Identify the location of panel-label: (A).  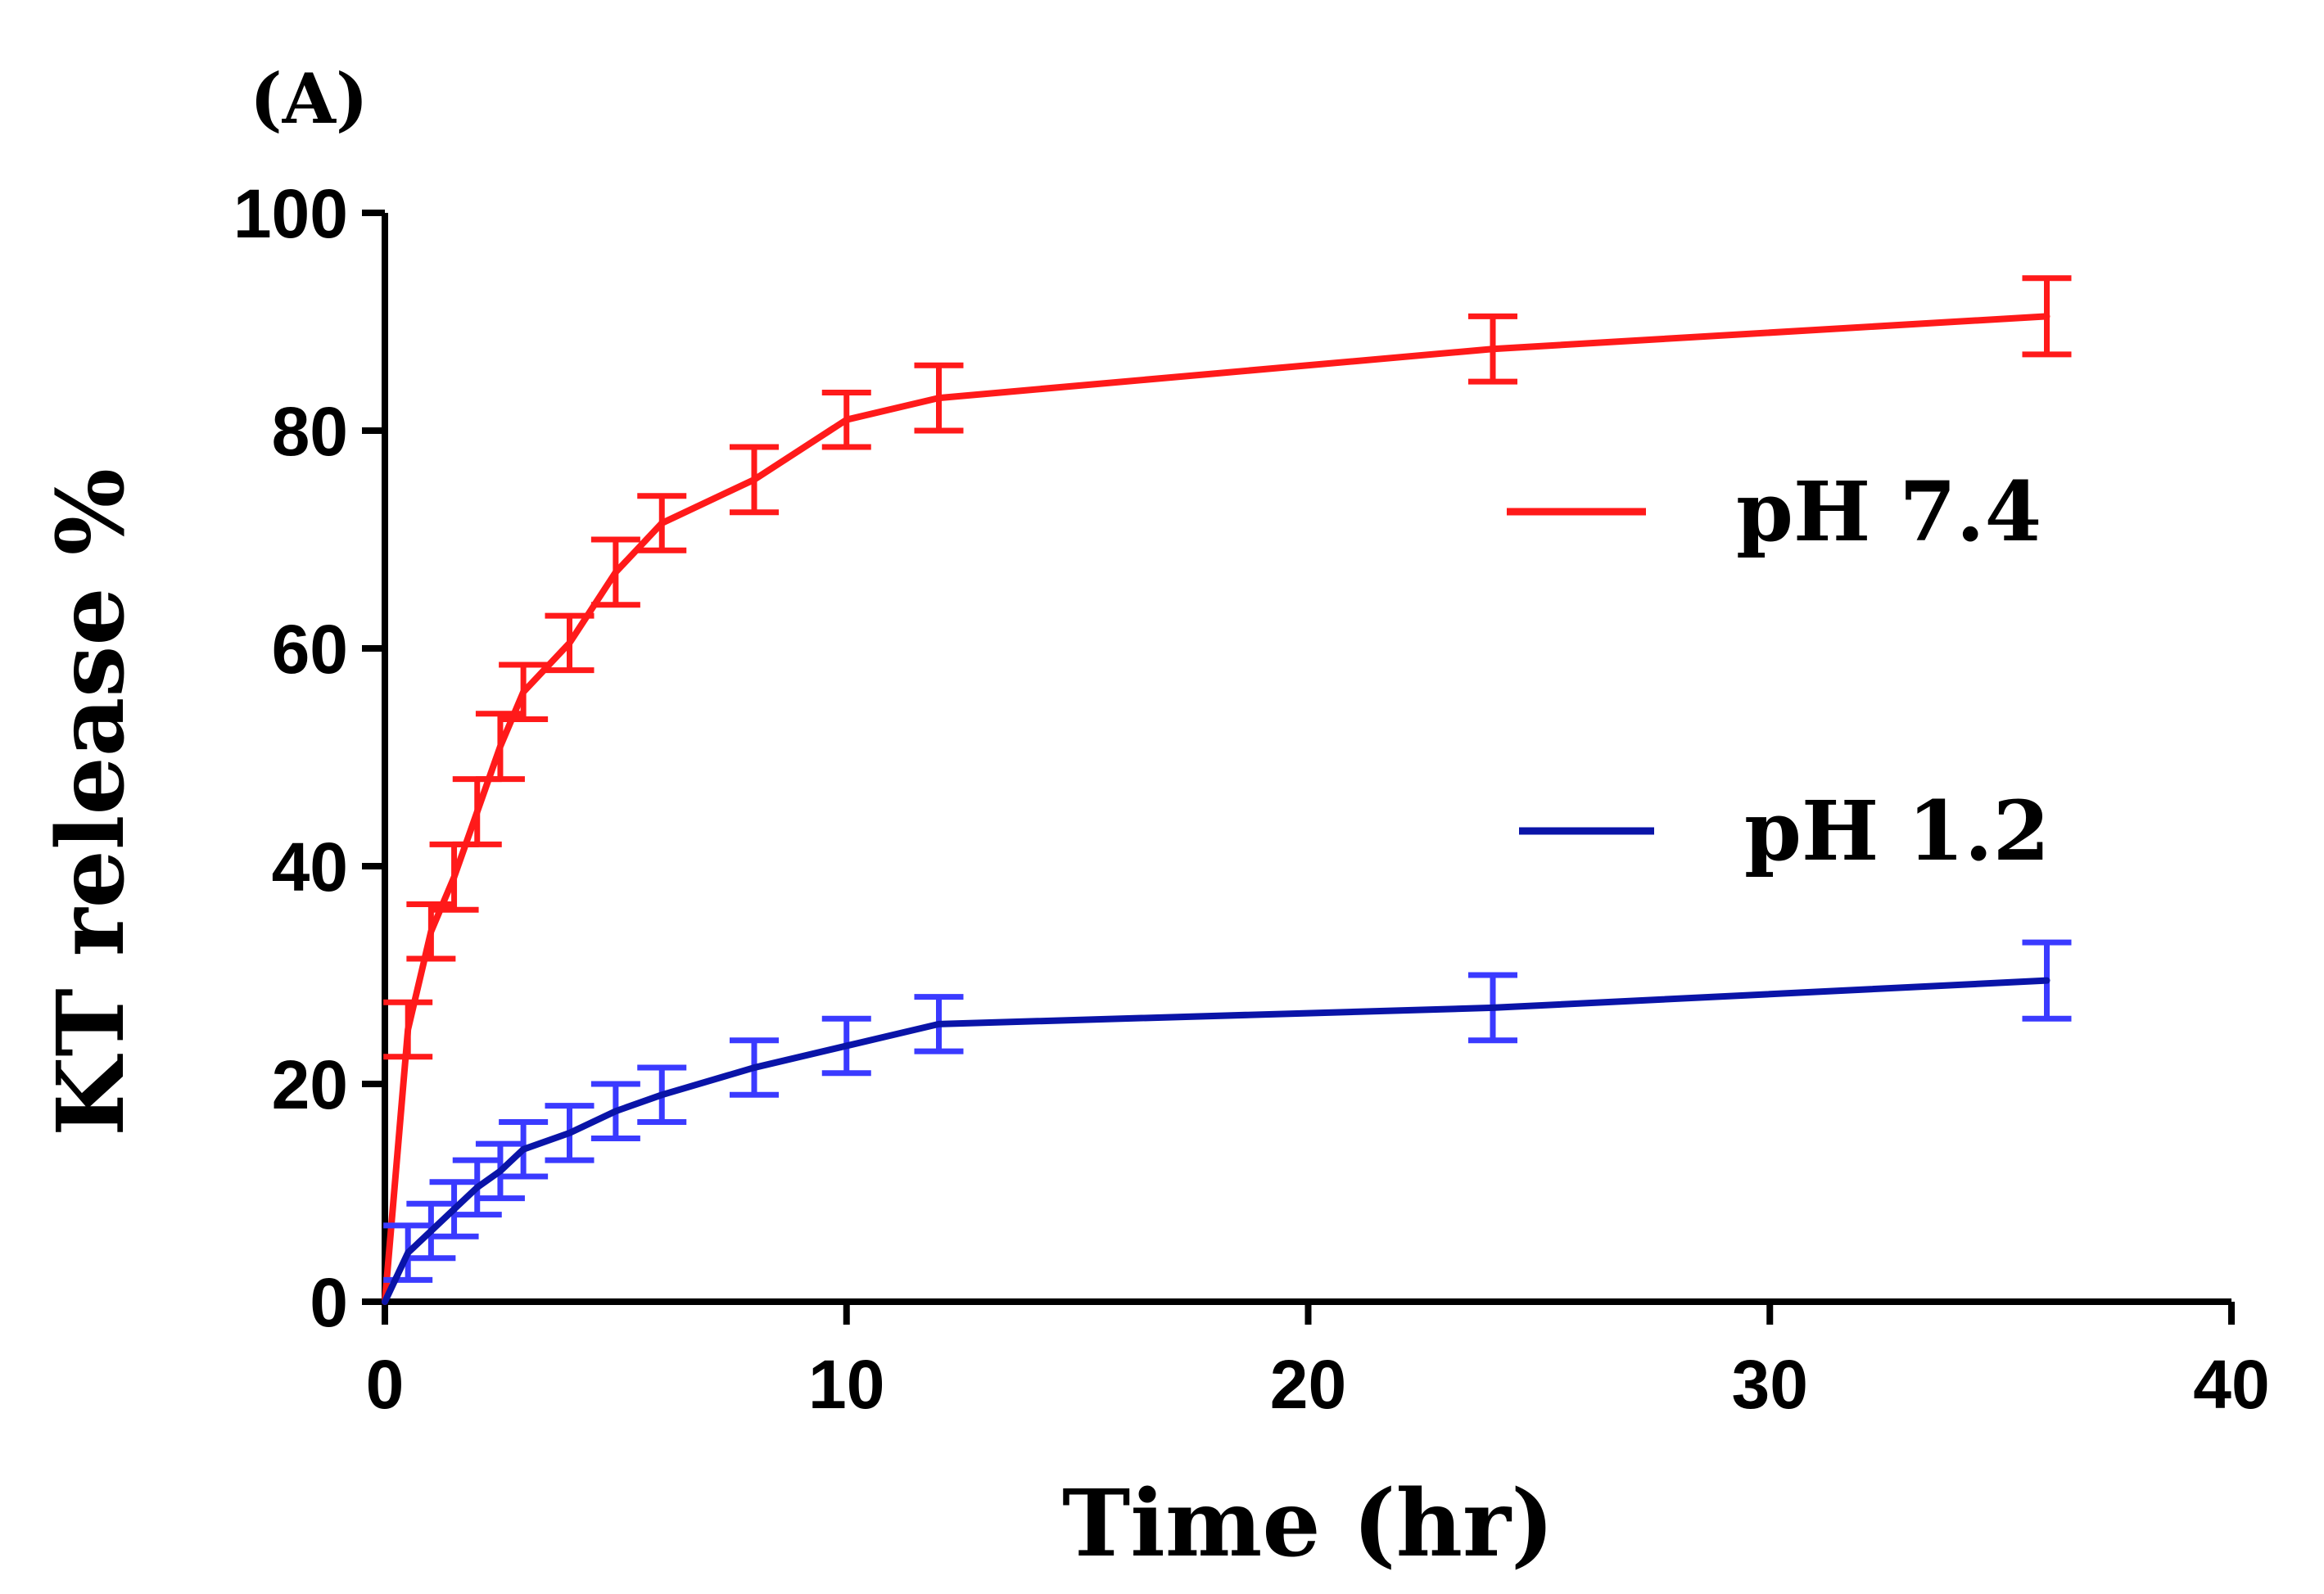
(309, 99).